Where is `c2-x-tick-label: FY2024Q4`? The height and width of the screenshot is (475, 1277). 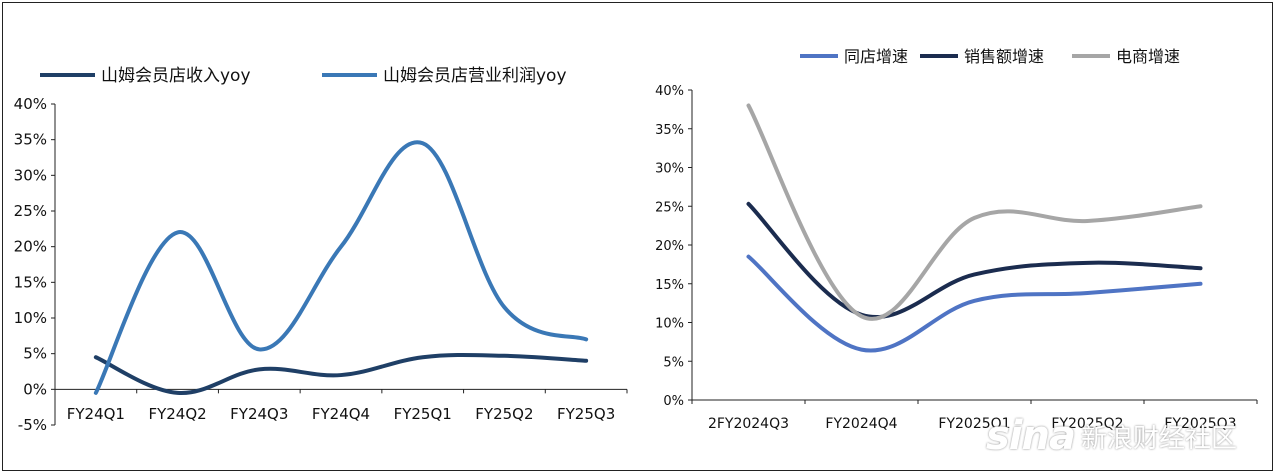 c2-x-tick-label: FY2024Q4 is located at coordinates (861, 424).